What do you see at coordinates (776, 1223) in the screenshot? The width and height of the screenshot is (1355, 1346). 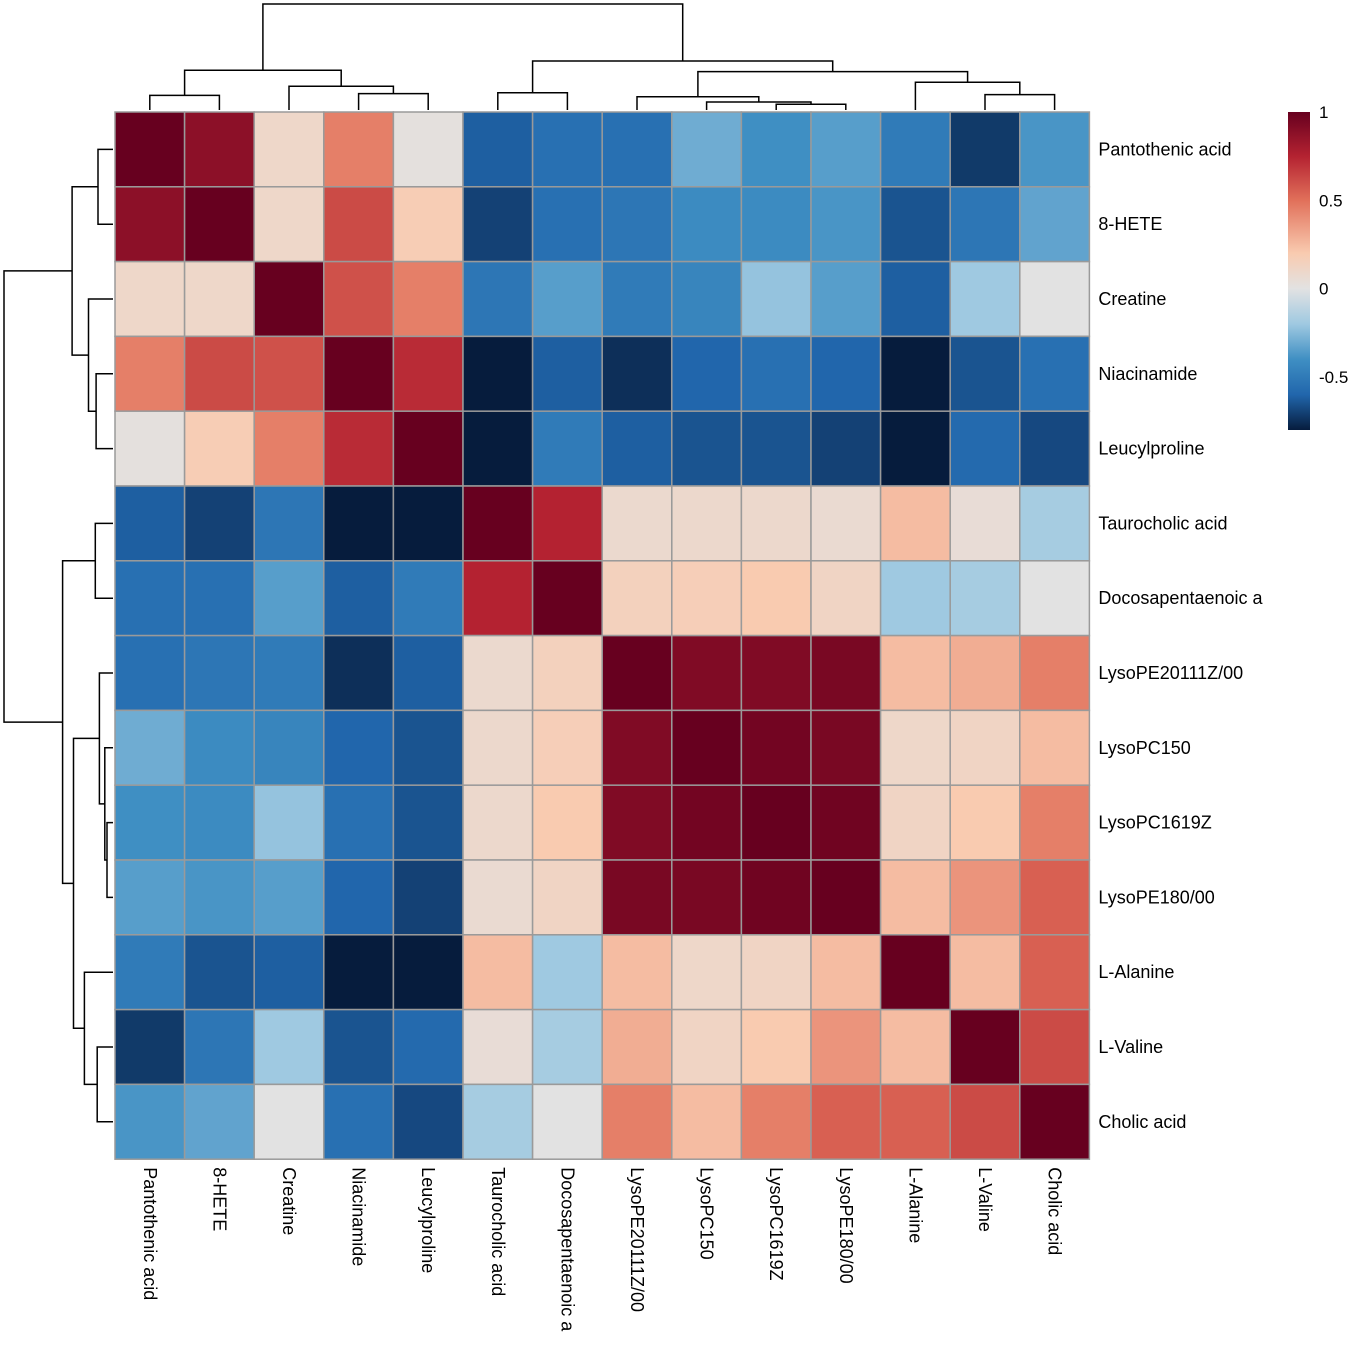 I see `column-label: LysoPC1619Z` at bounding box center [776, 1223].